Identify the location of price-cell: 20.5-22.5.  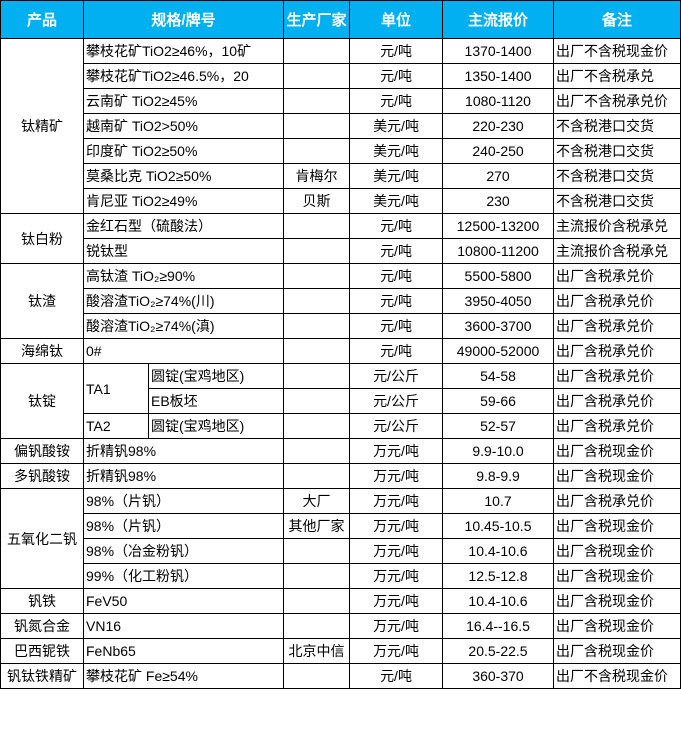
(498, 651).